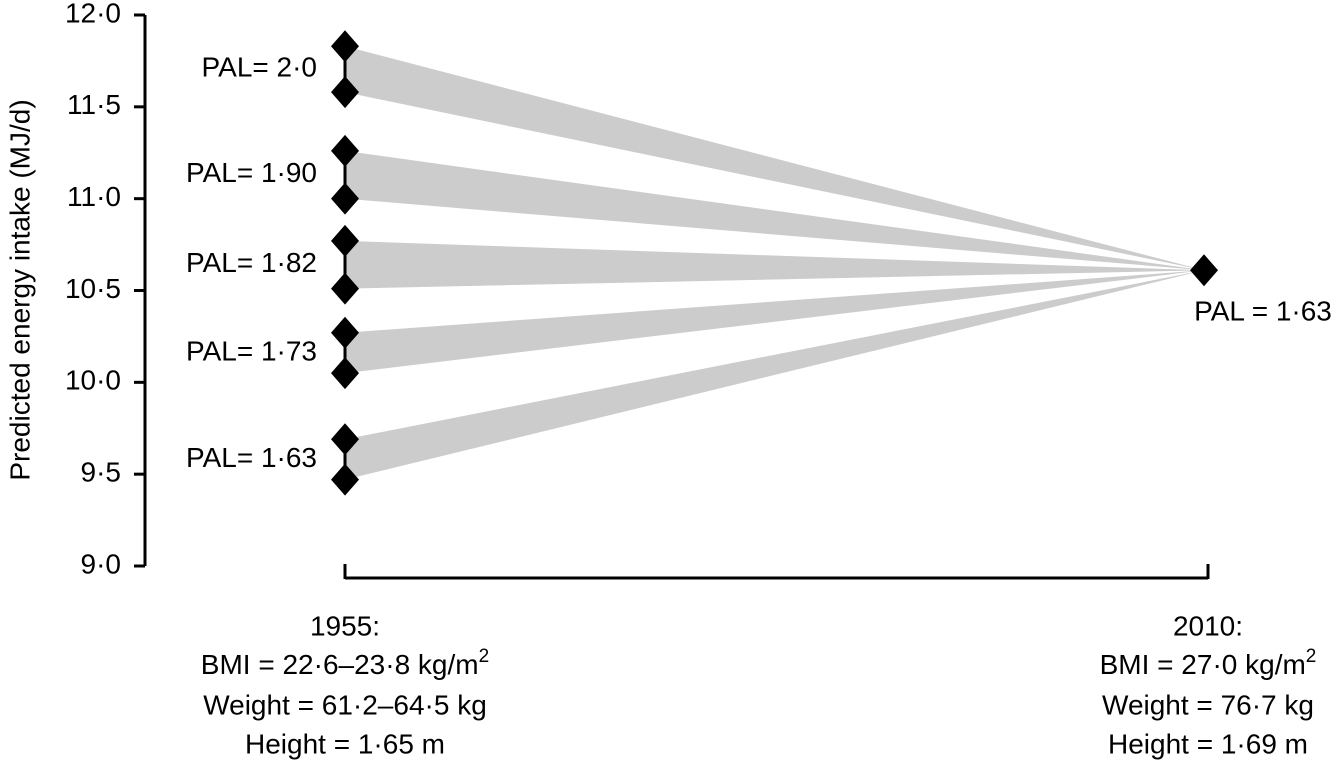 This screenshot has height=764, width=1344. What do you see at coordinates (94, 196) in the screenshot?
I see `y-tick-label: 11·0` at bounding box center [94, 196].